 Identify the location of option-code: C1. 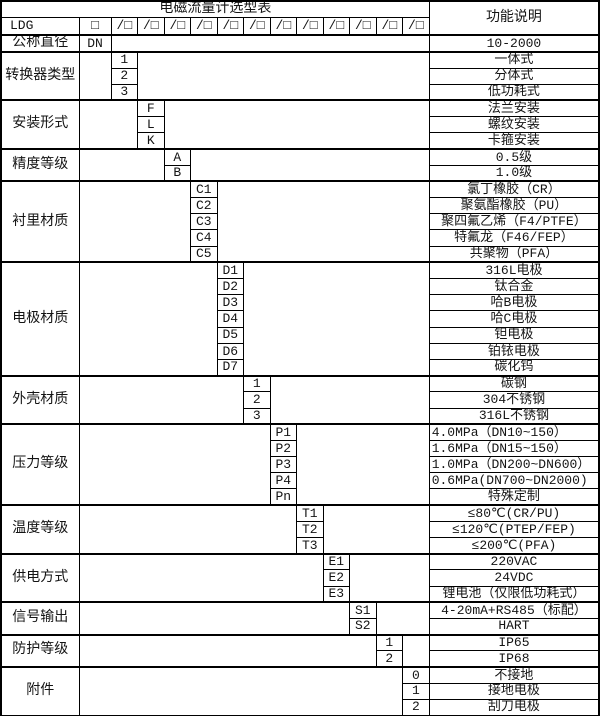
(204, 189).